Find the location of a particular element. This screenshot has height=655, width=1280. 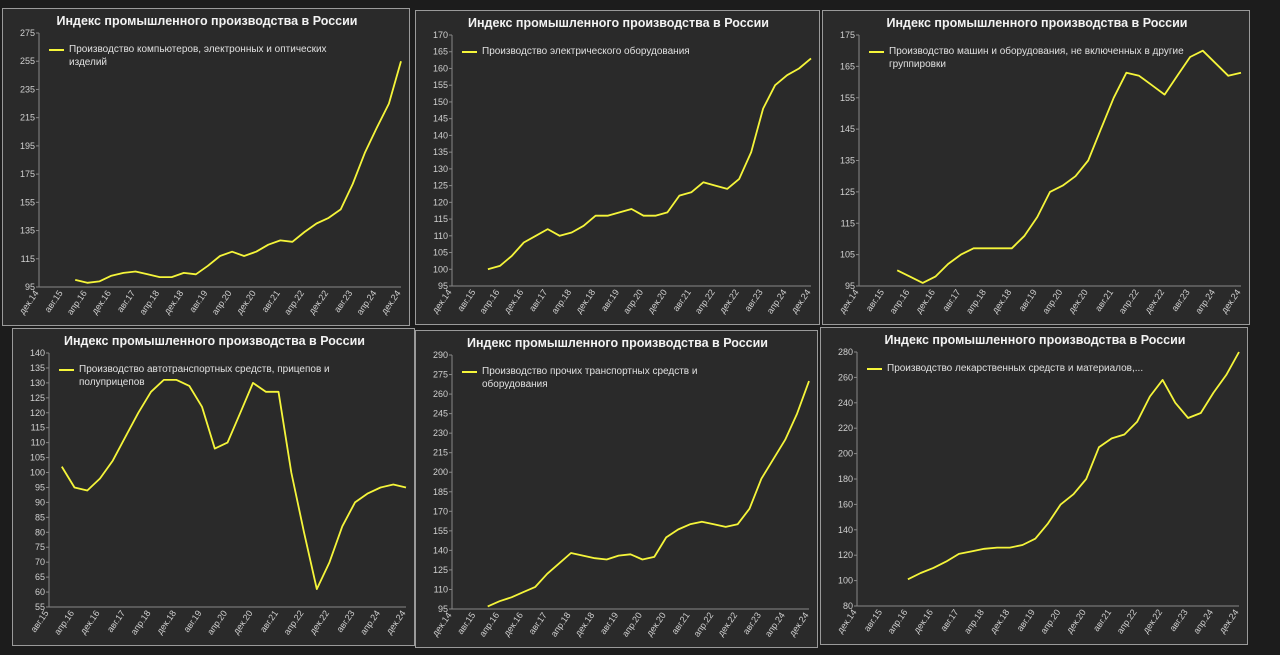

y-tick-label: 175 is located at coordinates (27, 174).